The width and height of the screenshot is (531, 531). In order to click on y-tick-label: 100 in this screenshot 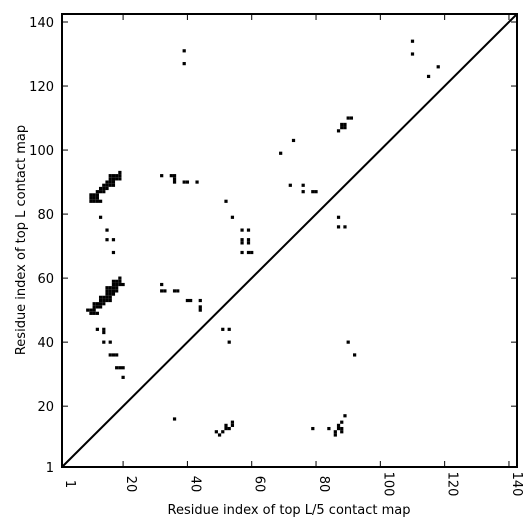, I will do `click(41, 151)`.